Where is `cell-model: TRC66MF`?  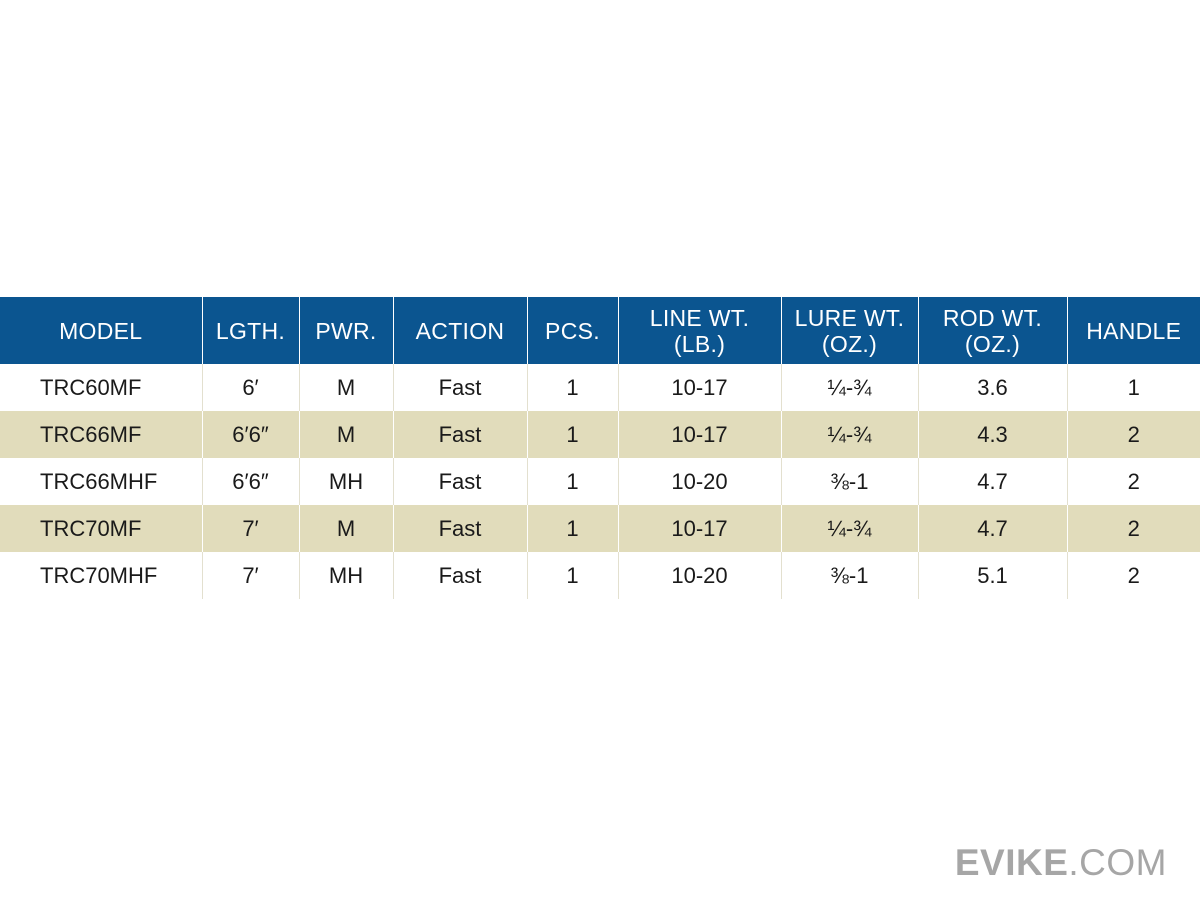
cell-model: TRC66MF is located at coordinates (101, 434).